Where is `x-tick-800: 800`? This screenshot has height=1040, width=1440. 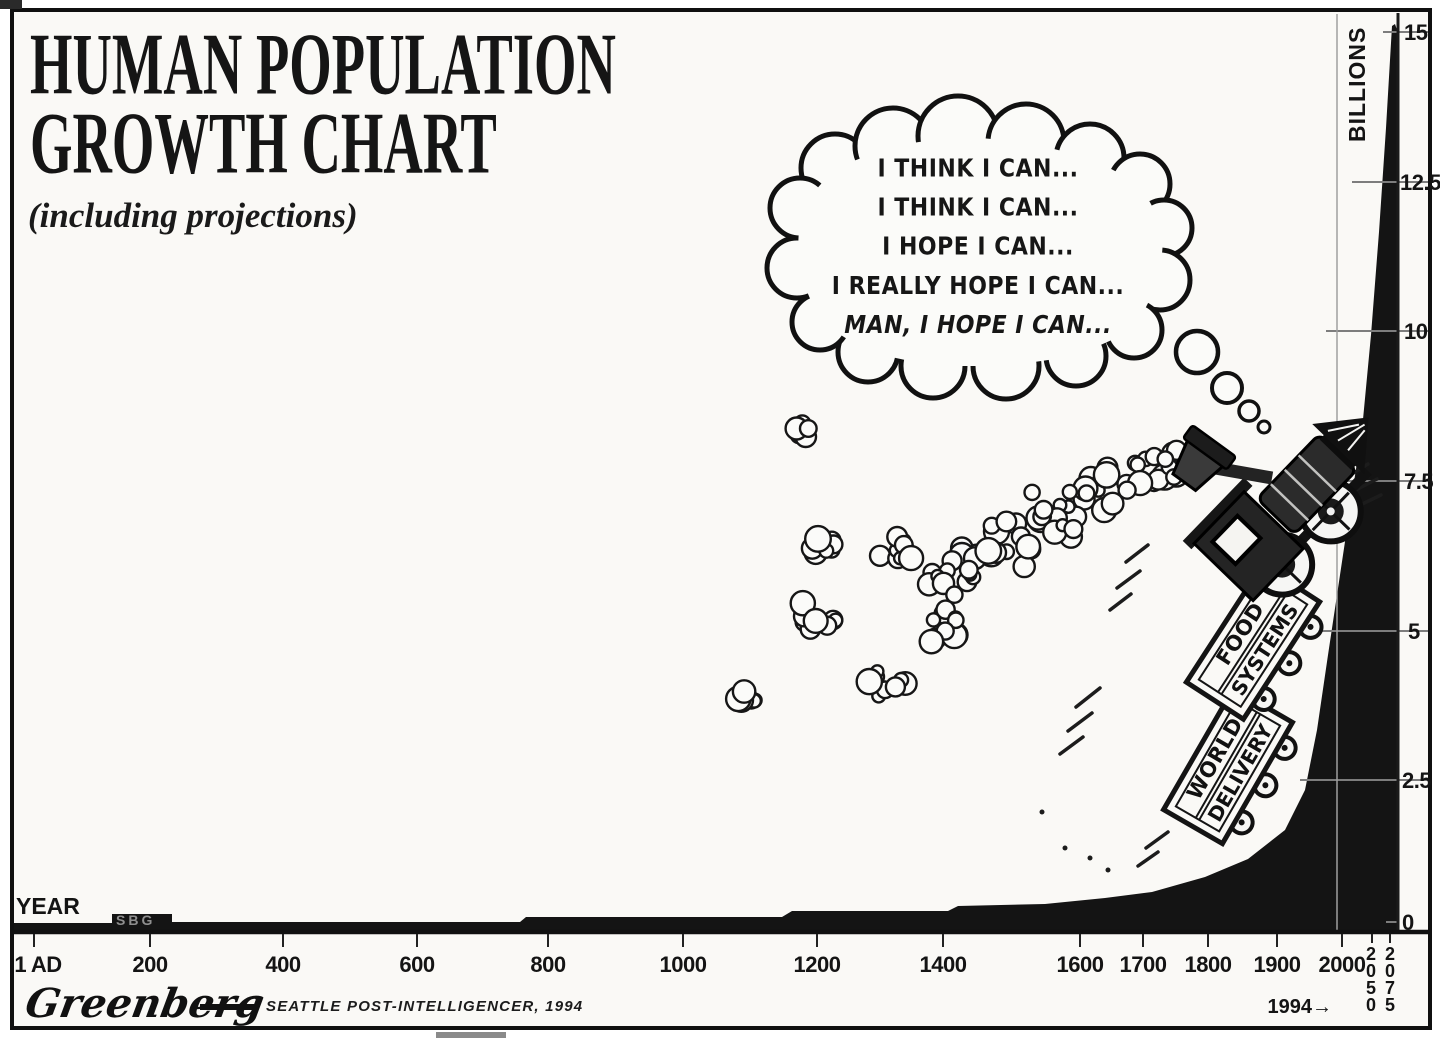
x-tick-800: 800 is located at coordinates (548, 964).